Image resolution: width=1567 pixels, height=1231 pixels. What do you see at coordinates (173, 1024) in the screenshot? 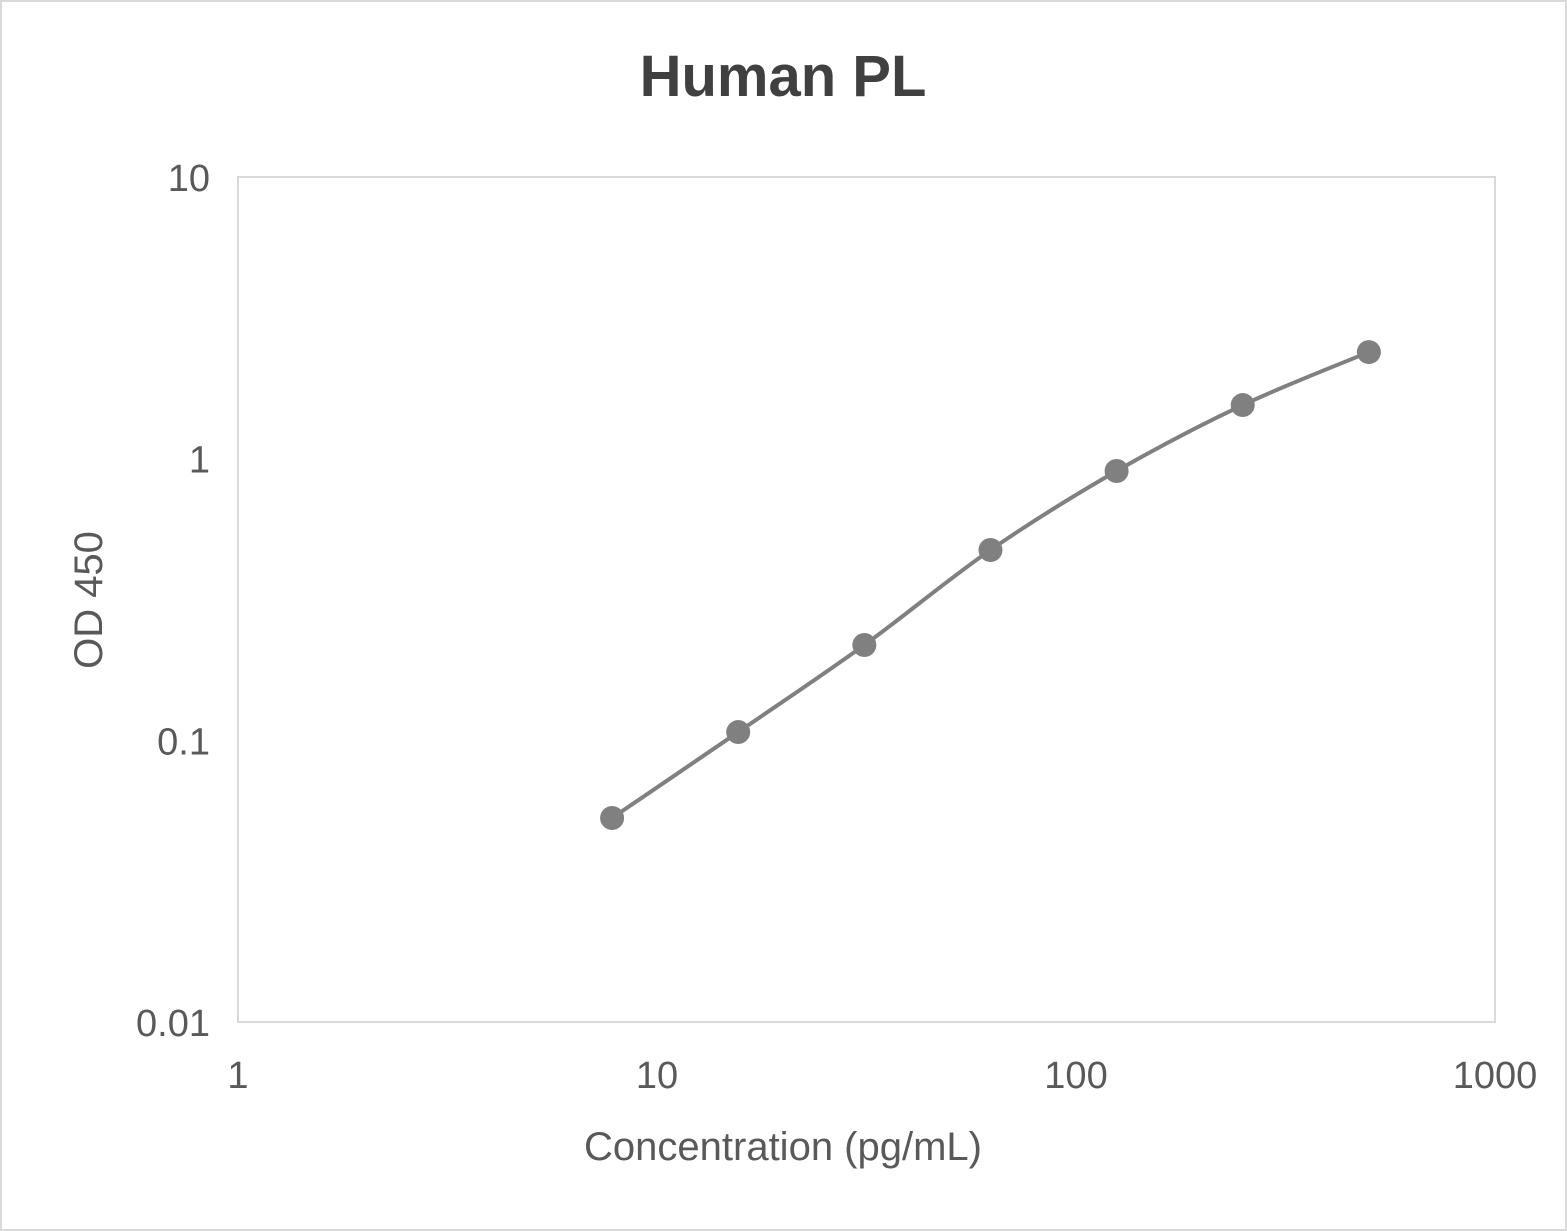
I see `y-tick-label: 0.01` at bounding box center [173, 1024].